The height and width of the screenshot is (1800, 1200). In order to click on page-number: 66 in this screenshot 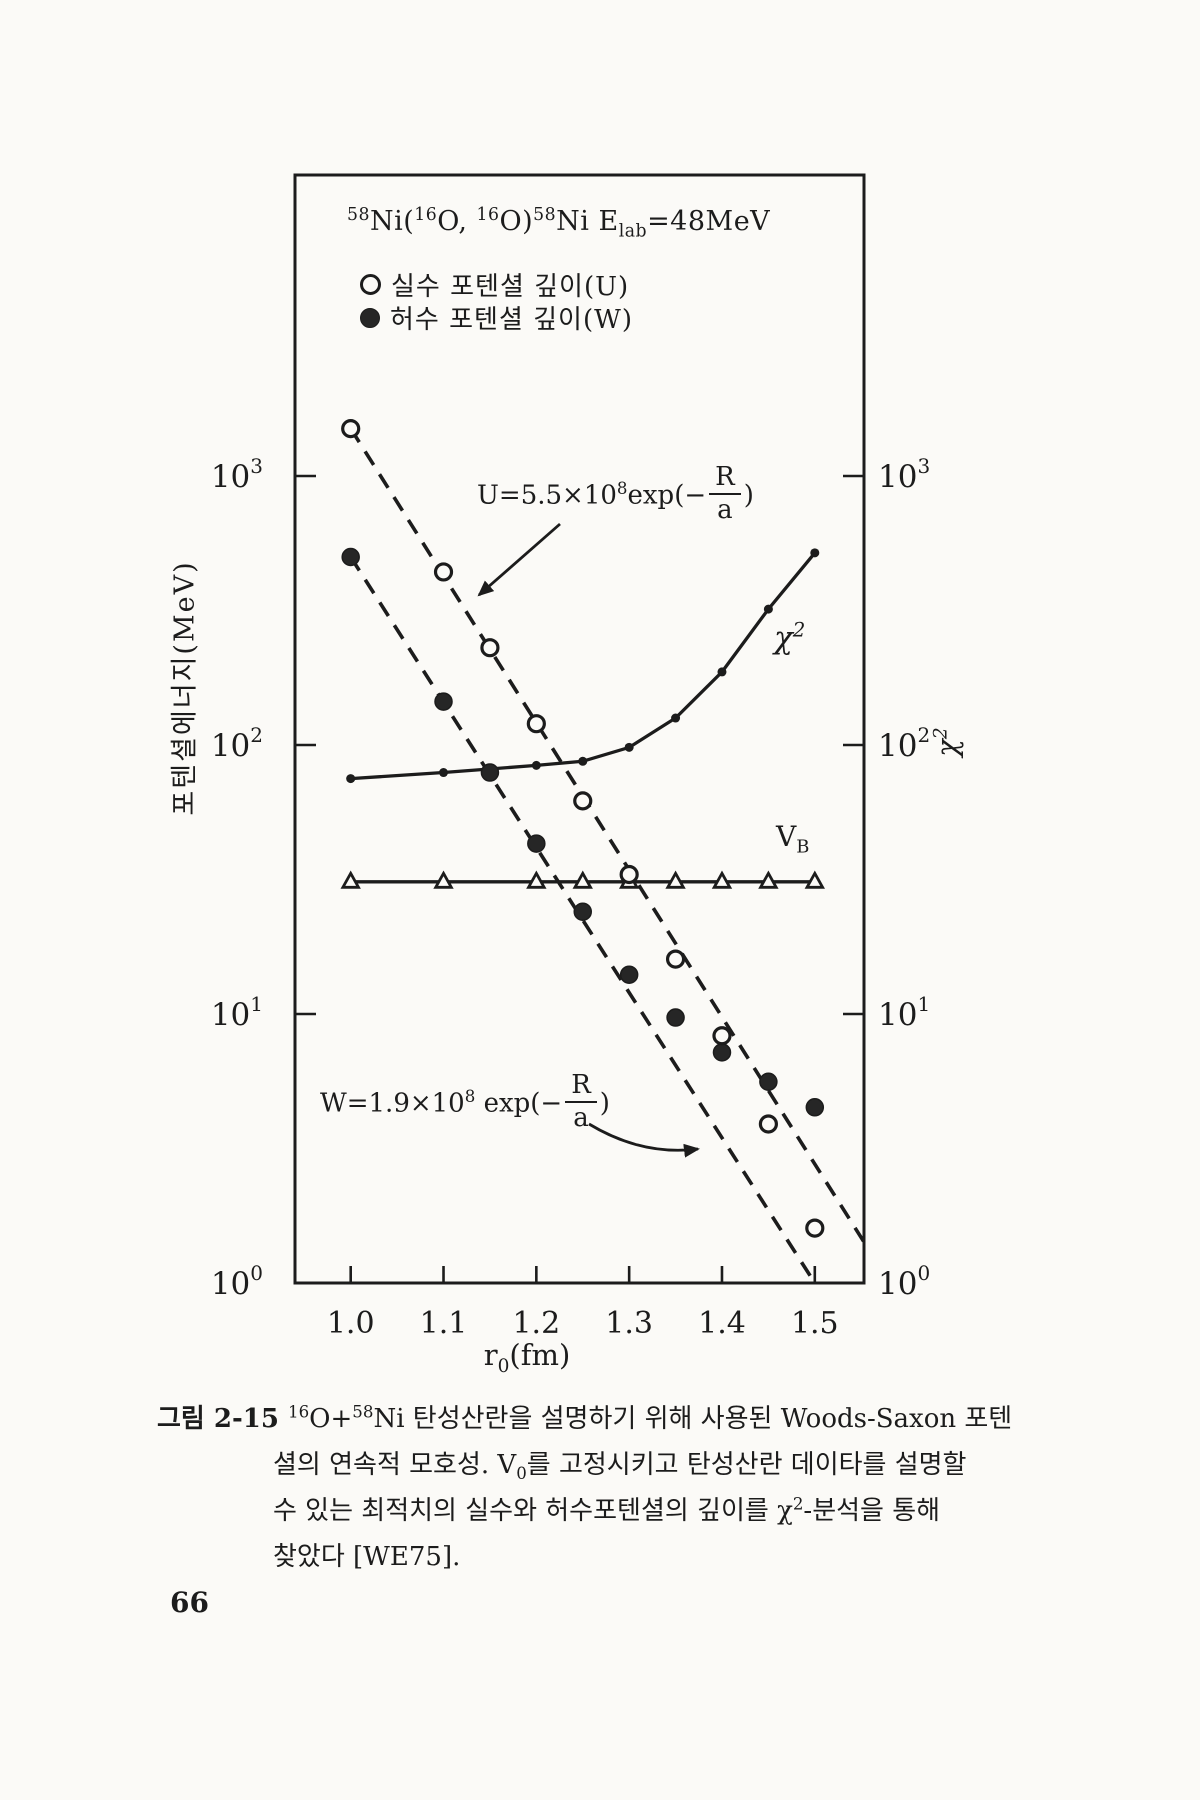, I will do `click(189, 1602)`.